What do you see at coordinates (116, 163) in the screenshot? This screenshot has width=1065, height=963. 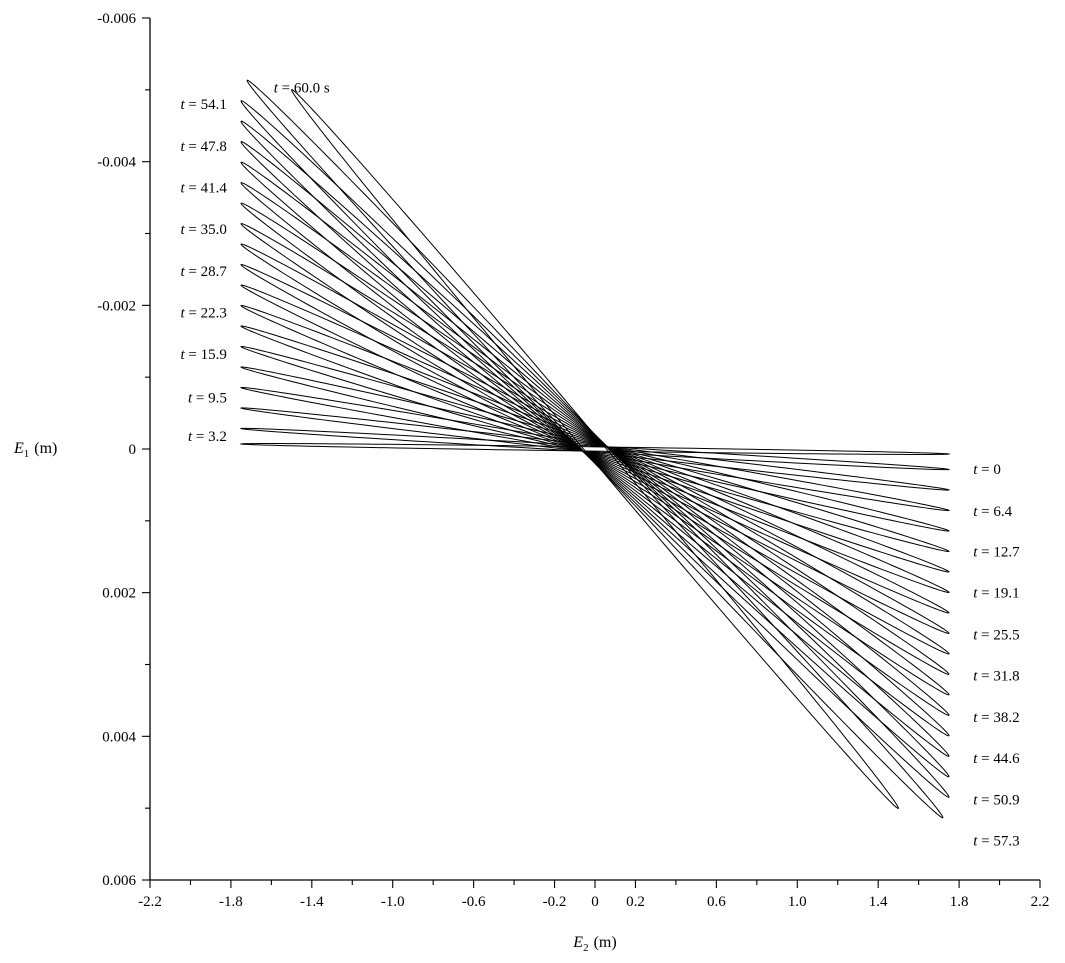 I see `y-tick-label: -0.004` at bounding box center [116, 163].